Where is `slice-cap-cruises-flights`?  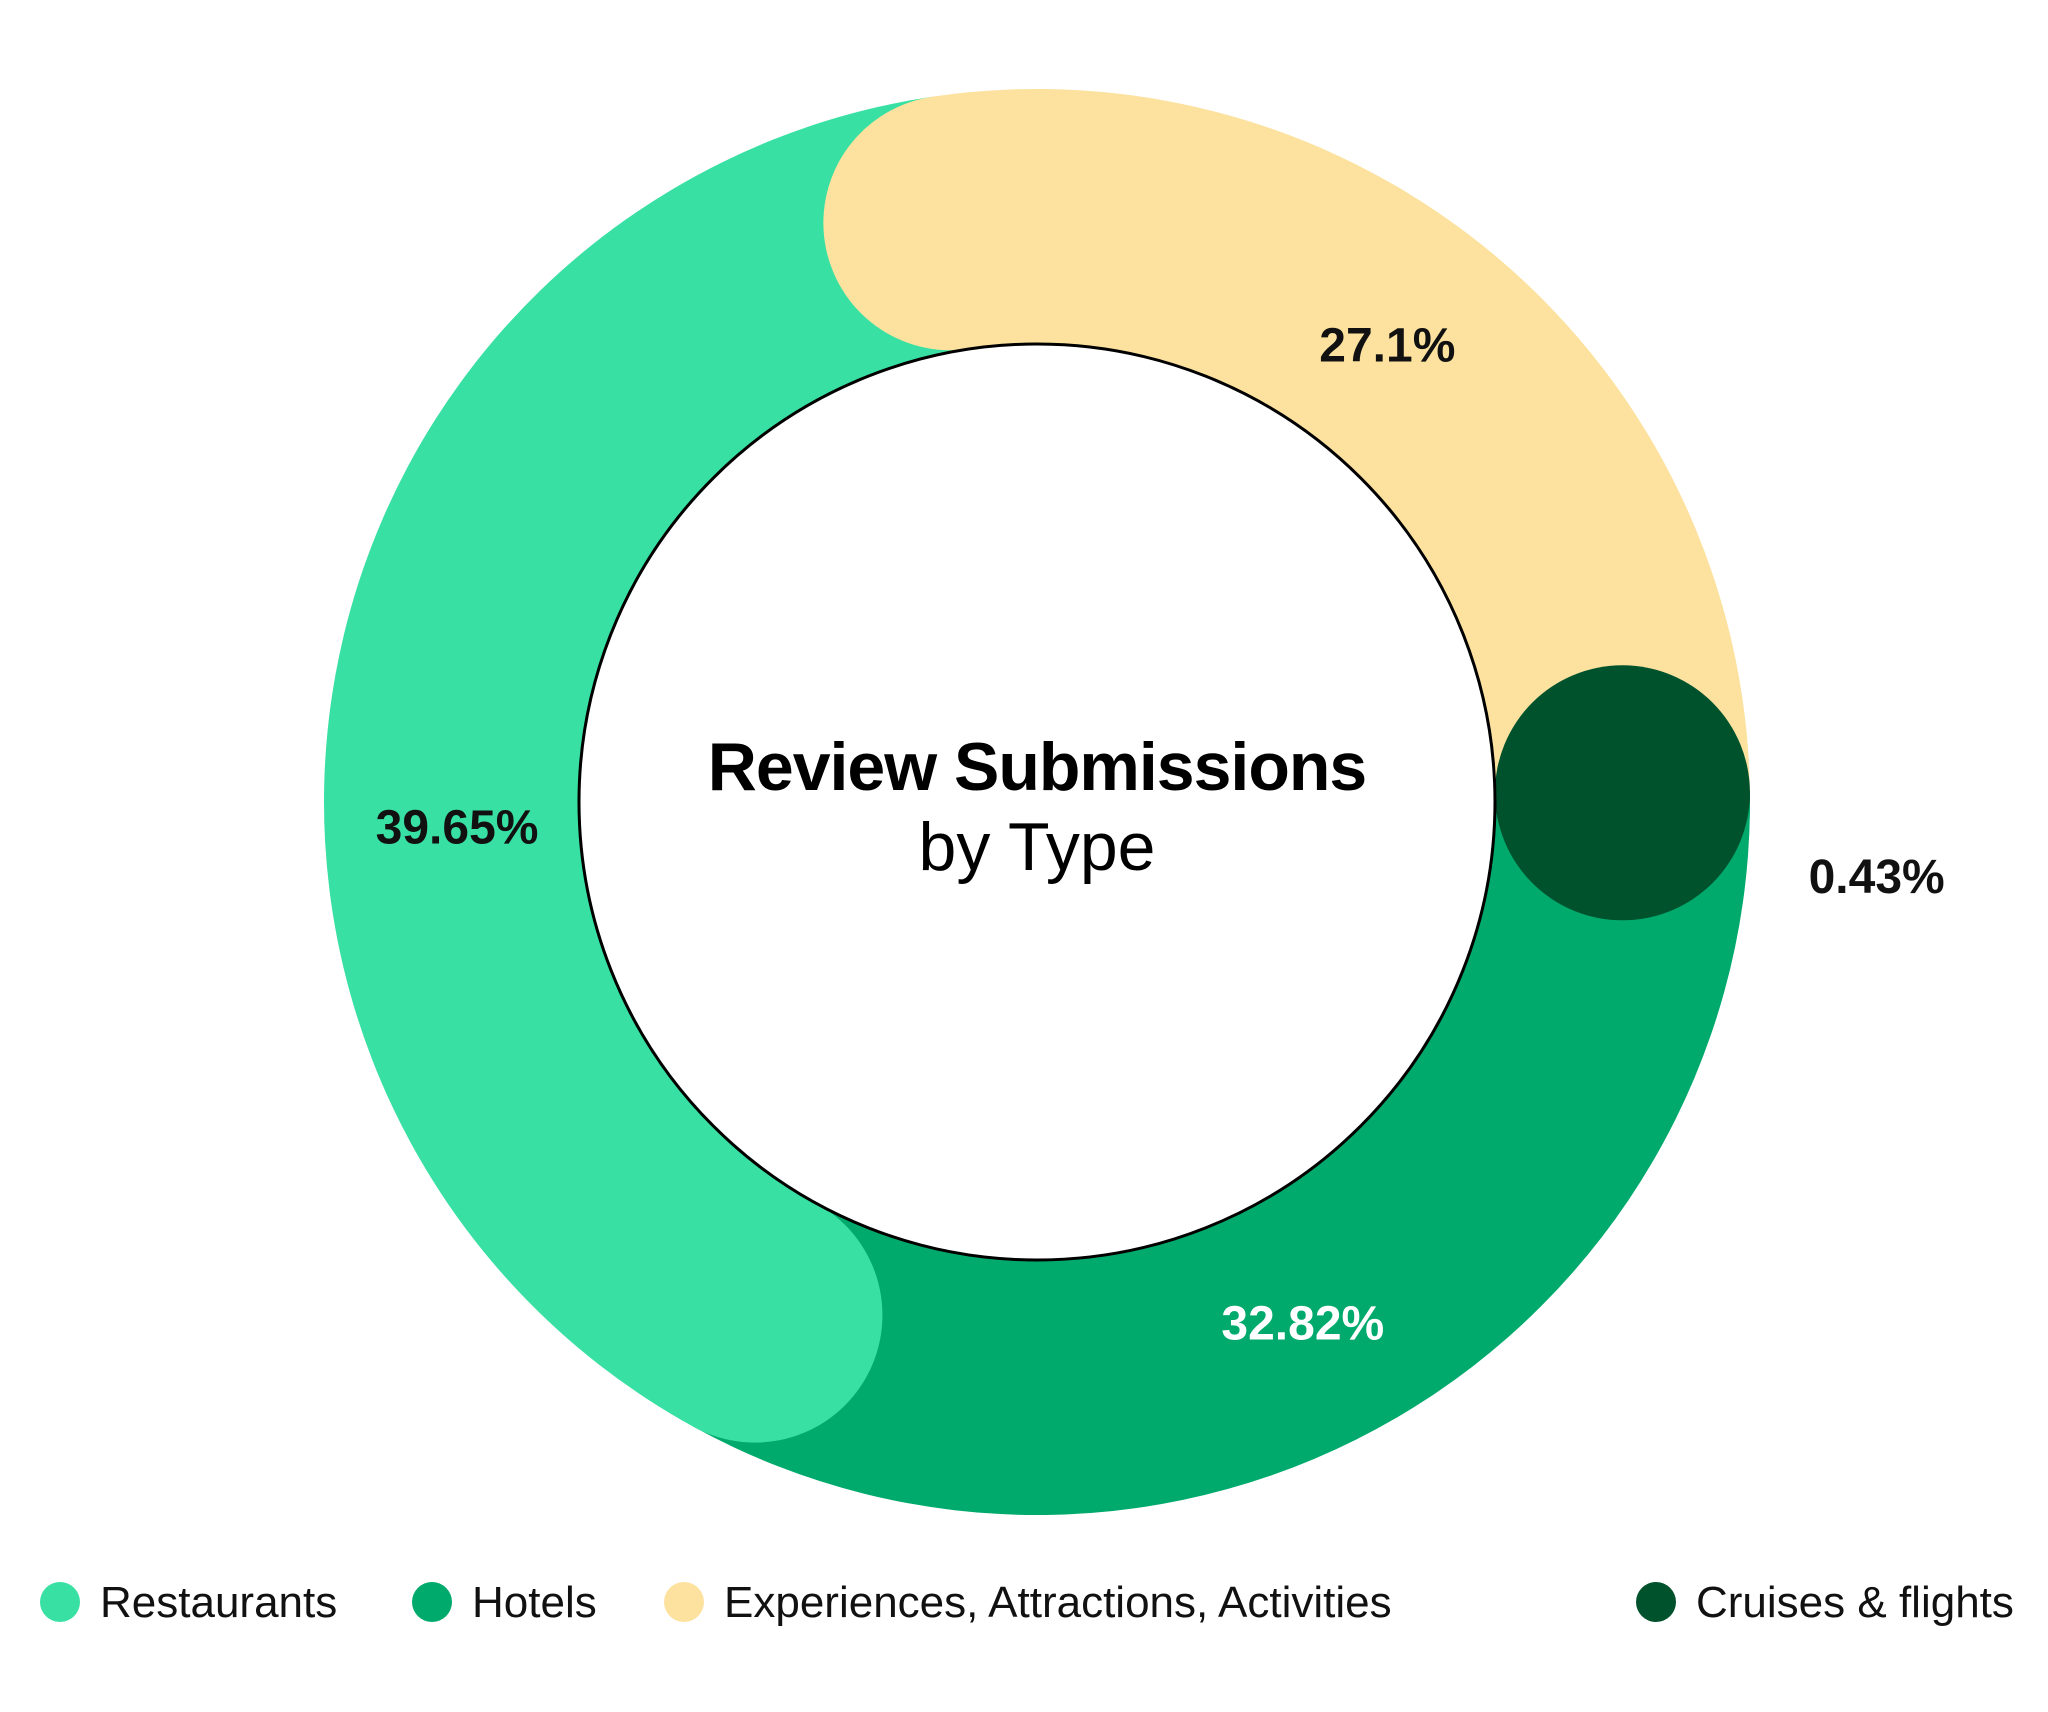
slice-cap-cruises-flights is located at coordinates (1622, 793).